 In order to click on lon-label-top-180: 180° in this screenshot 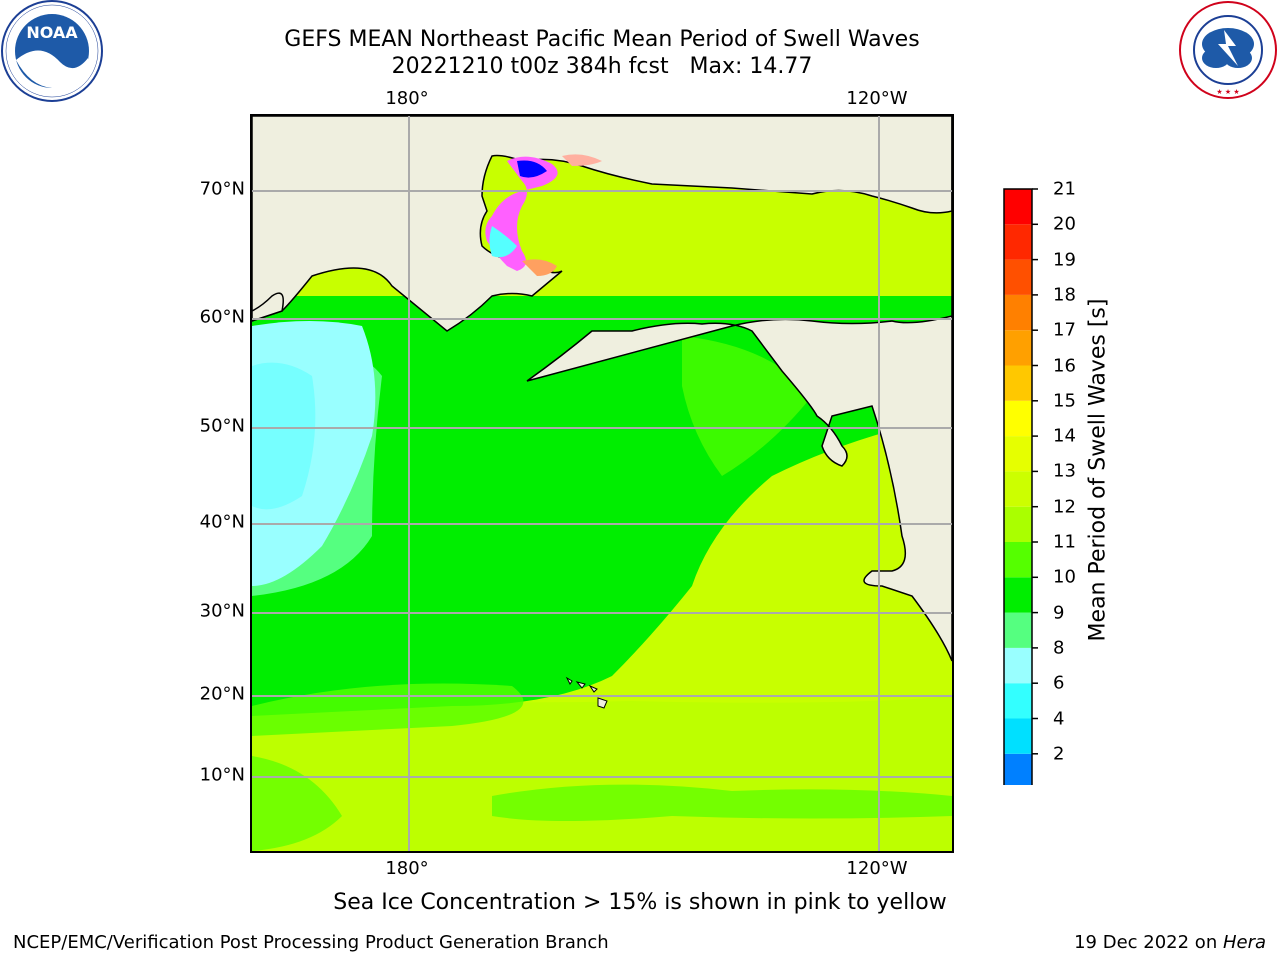, I will do `click(407, 98)`.